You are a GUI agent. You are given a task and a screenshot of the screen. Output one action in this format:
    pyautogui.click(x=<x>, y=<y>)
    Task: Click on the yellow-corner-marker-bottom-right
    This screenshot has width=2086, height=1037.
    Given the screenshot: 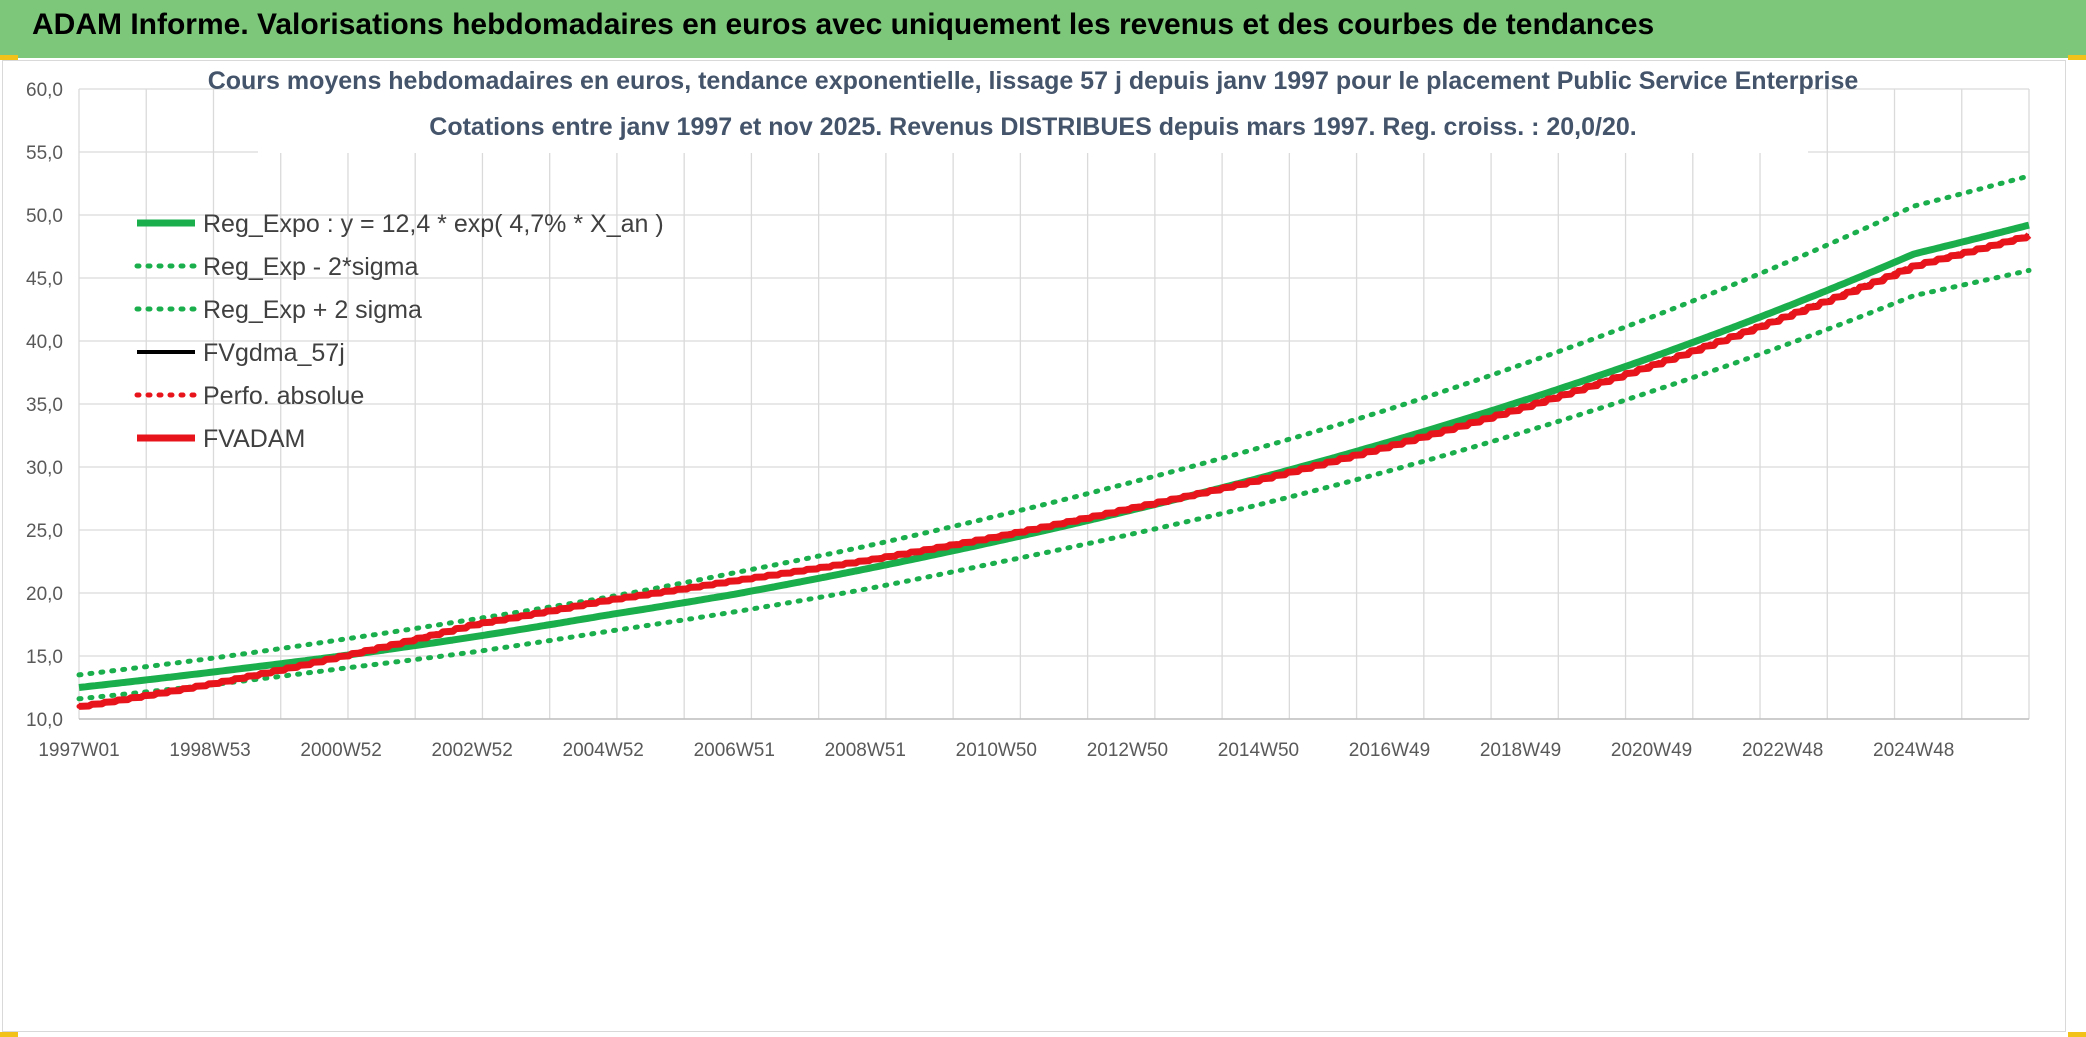 What is the action you would take?
    pyautogui.click(x=2077, y=1034)
    